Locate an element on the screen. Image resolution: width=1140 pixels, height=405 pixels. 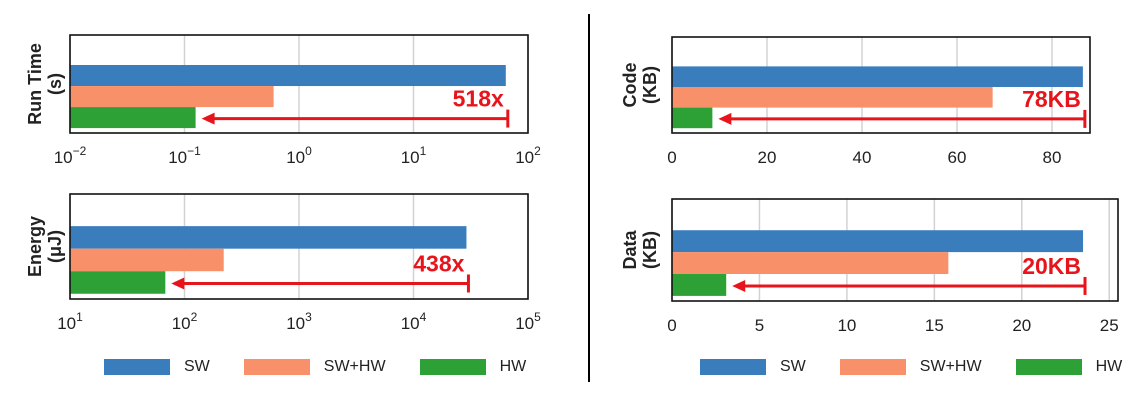
x-tick-label: 10⁻² is located at coordinates (70, 155).